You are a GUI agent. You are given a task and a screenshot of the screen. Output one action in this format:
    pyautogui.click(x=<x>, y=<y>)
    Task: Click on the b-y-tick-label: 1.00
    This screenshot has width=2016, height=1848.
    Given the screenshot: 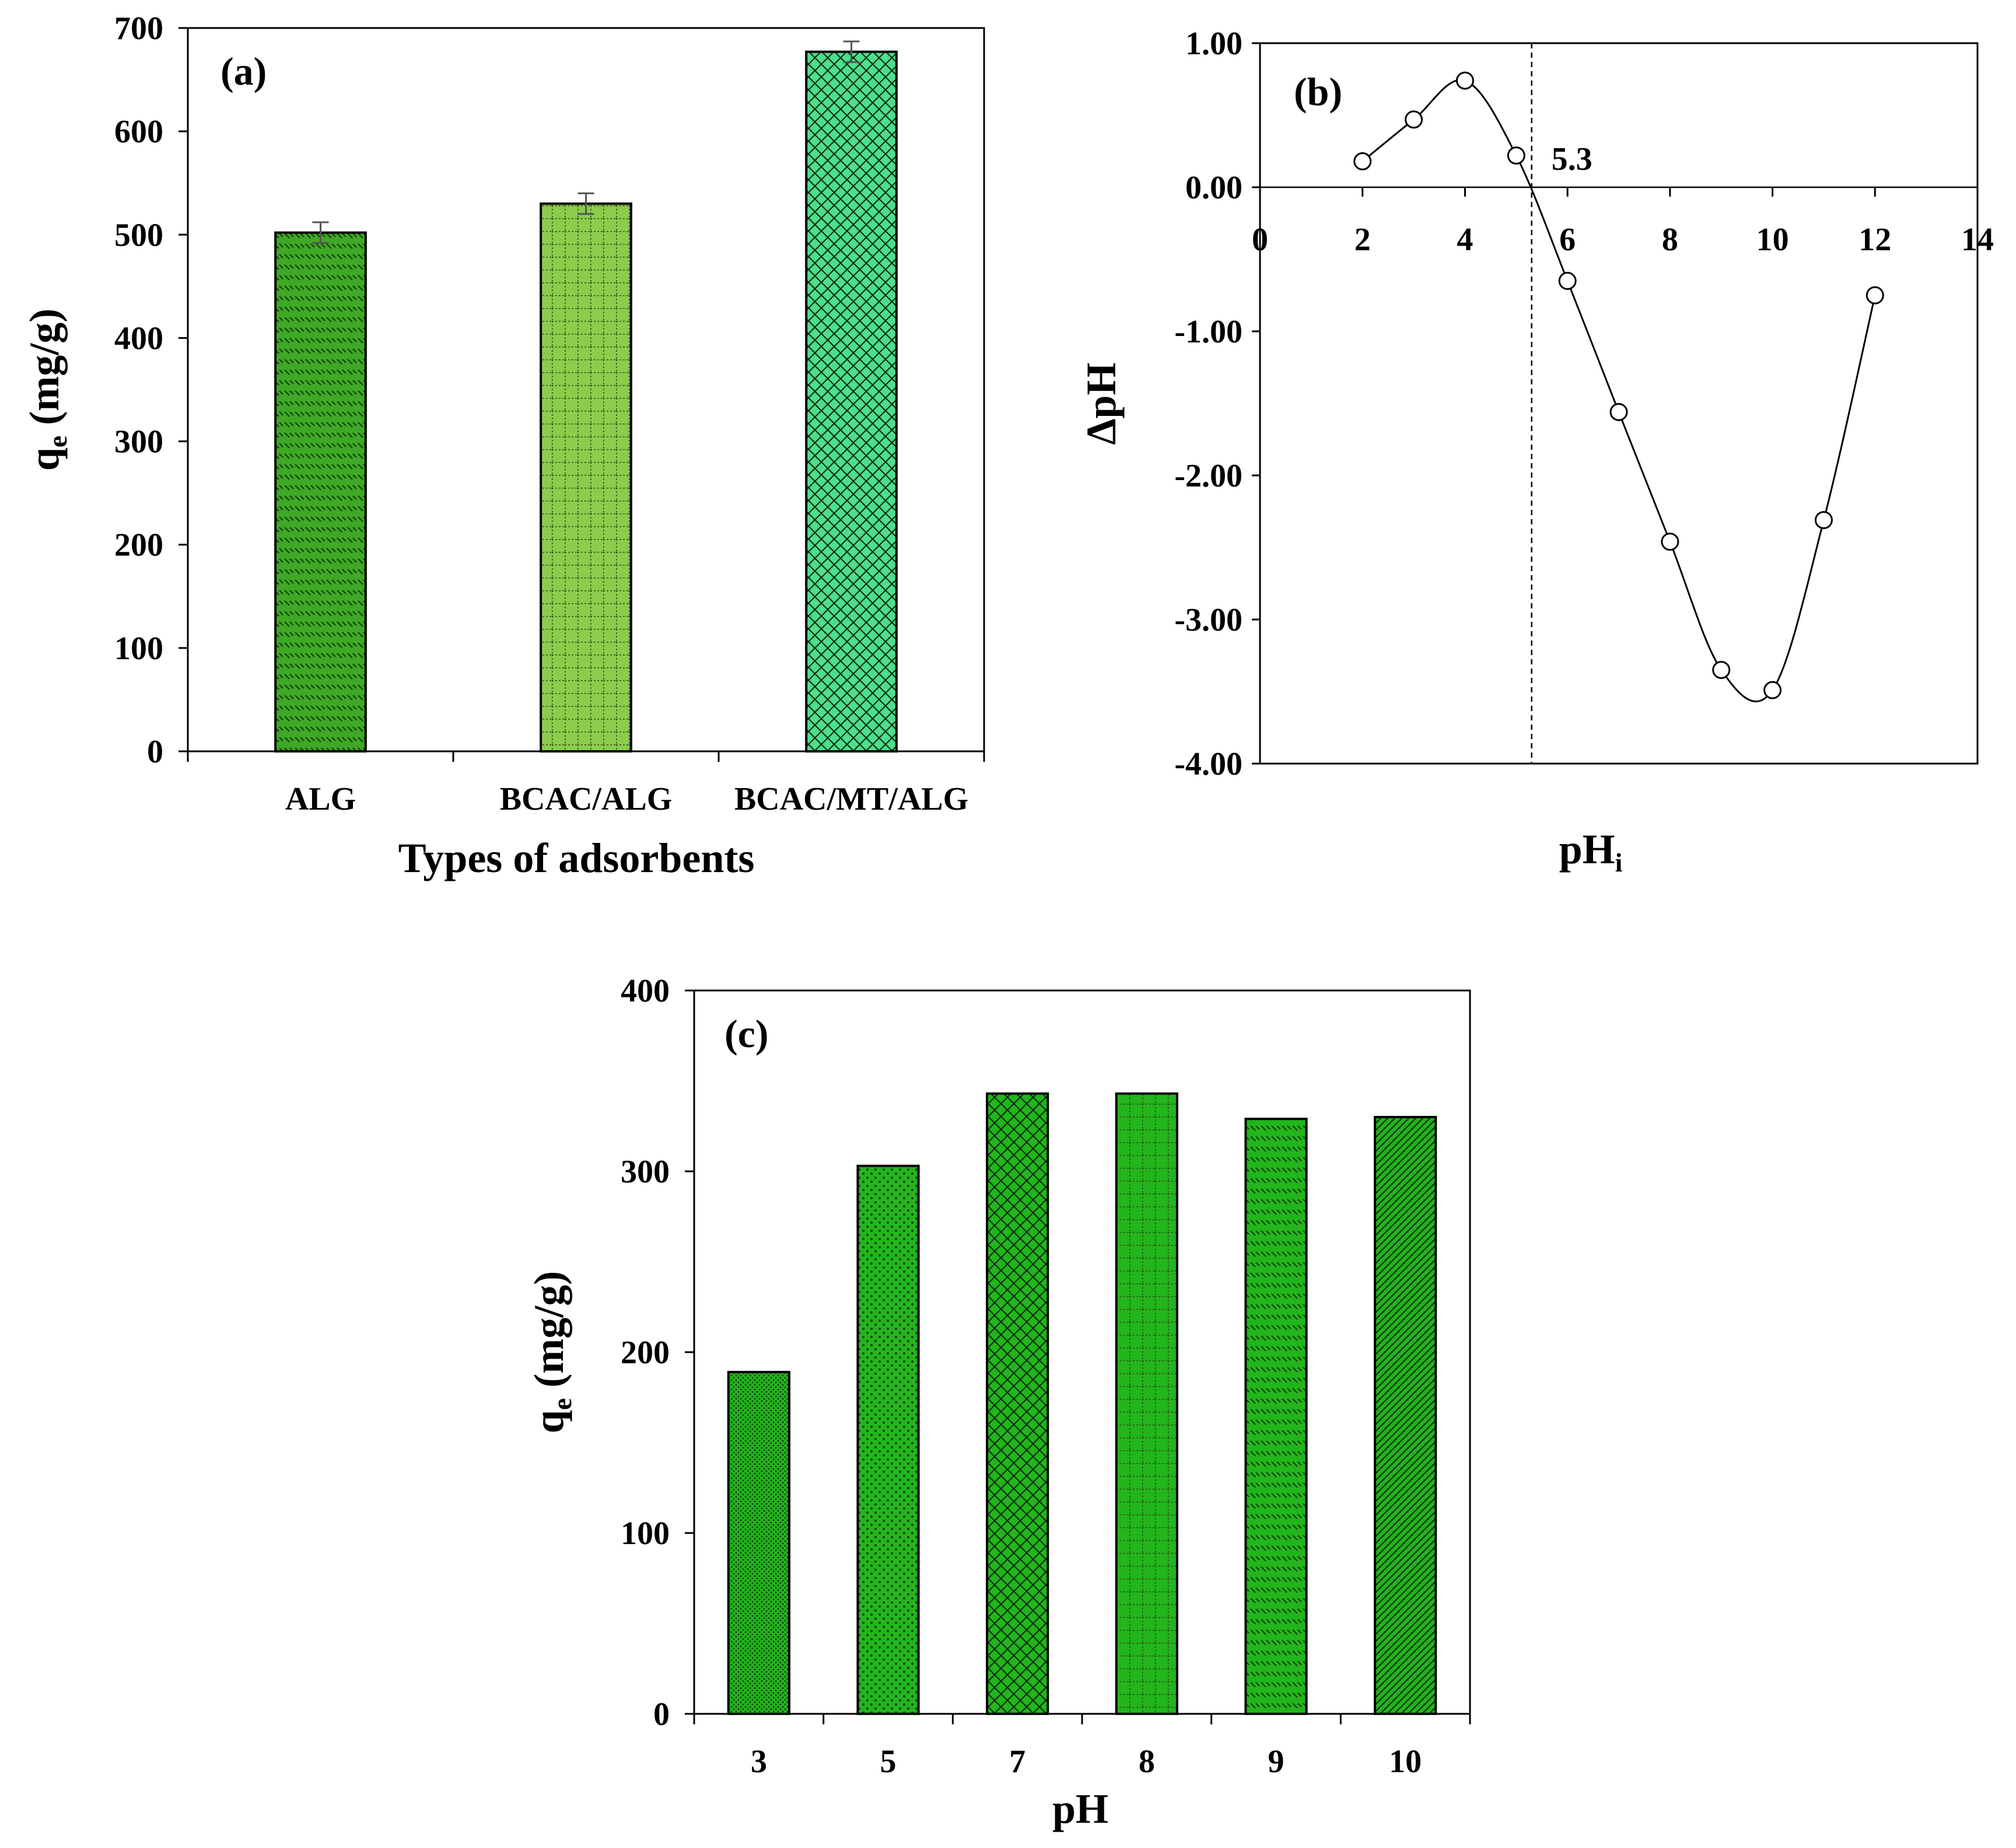 What is the action you would take?
    pyautogui.click(x=1213, y=44)
    